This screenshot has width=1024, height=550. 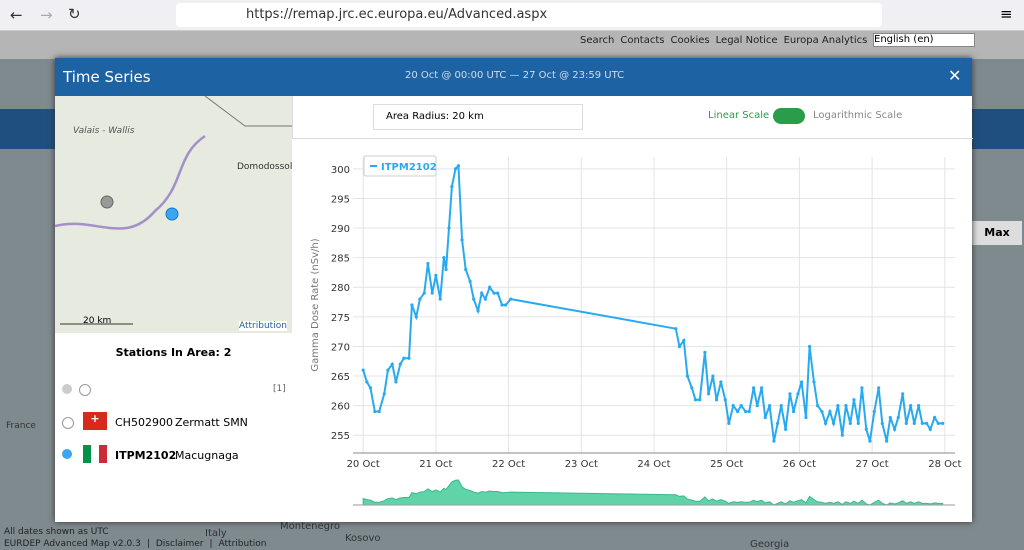 I want to click on map-art, so click(x=173, y=210).